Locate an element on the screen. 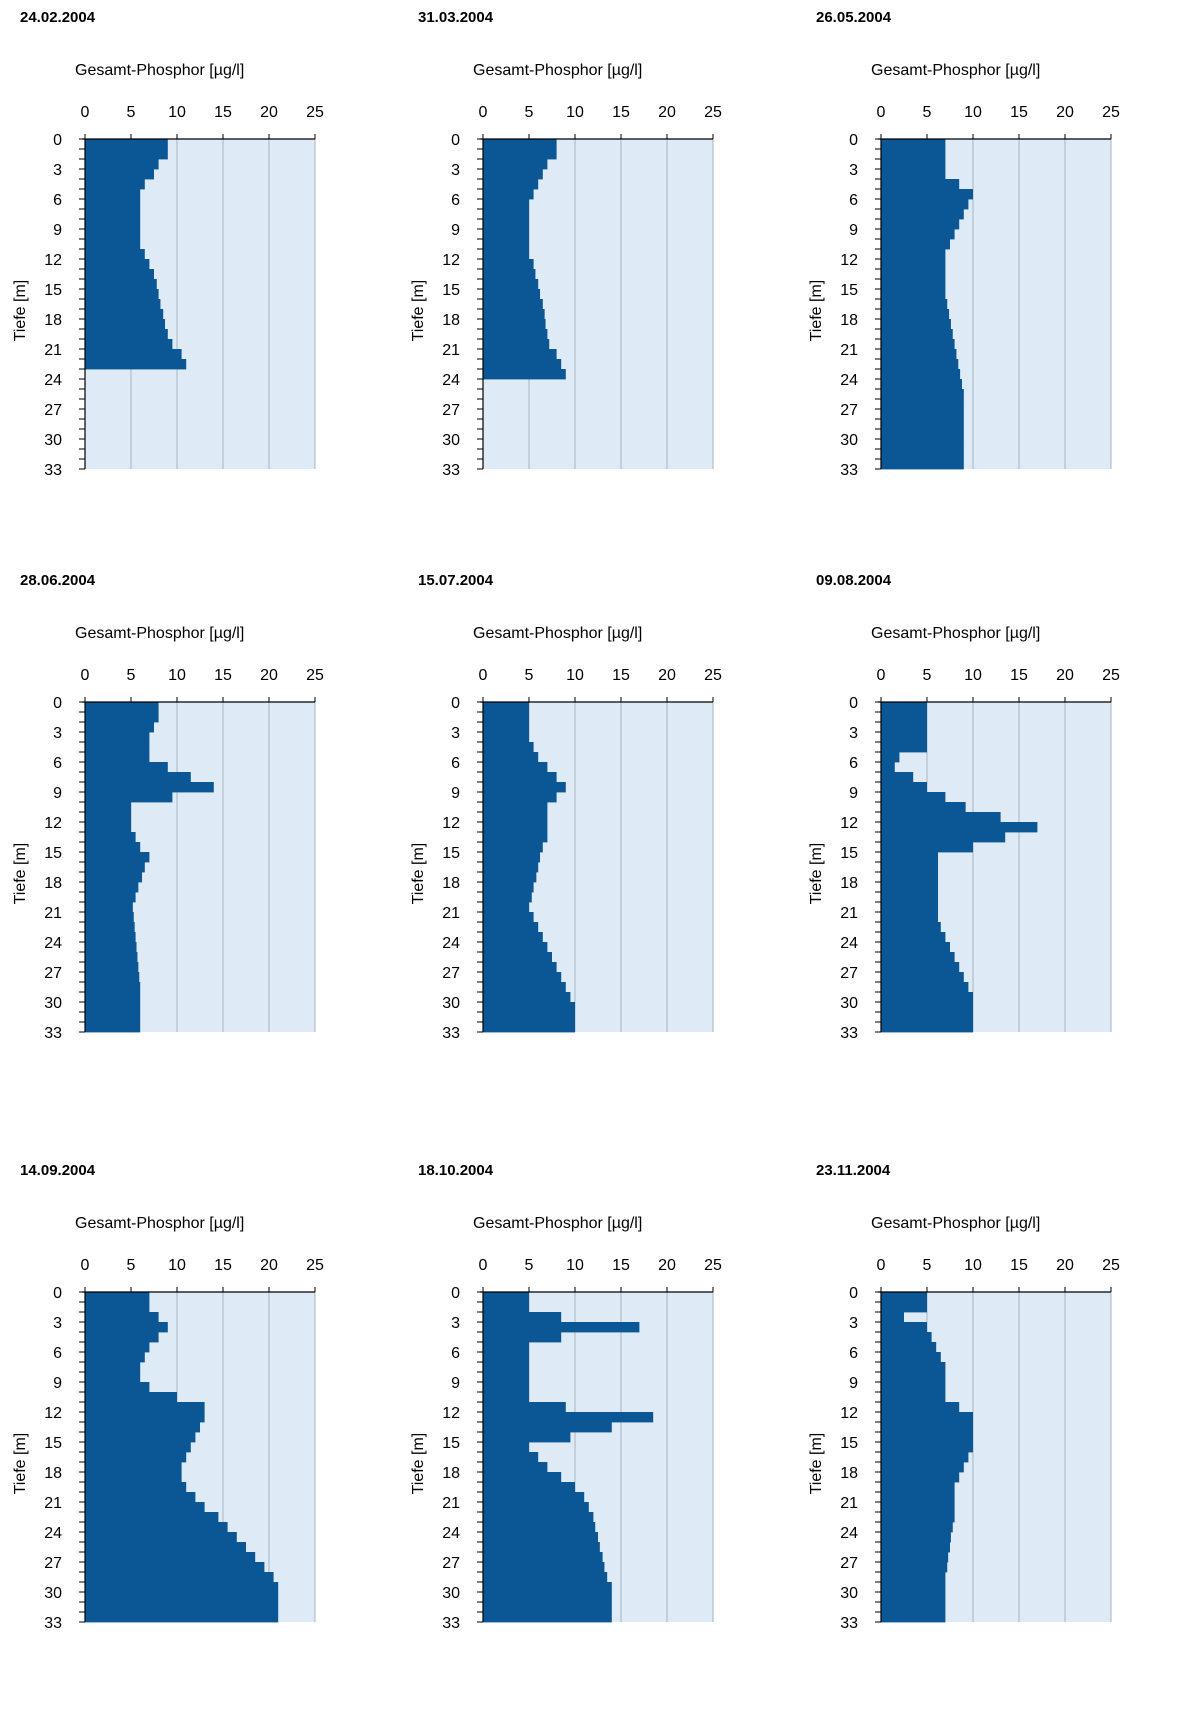 This screenshot has width=1191, height=1723. chart-title: 26.05.2004 is located at coordinates (854, 17).